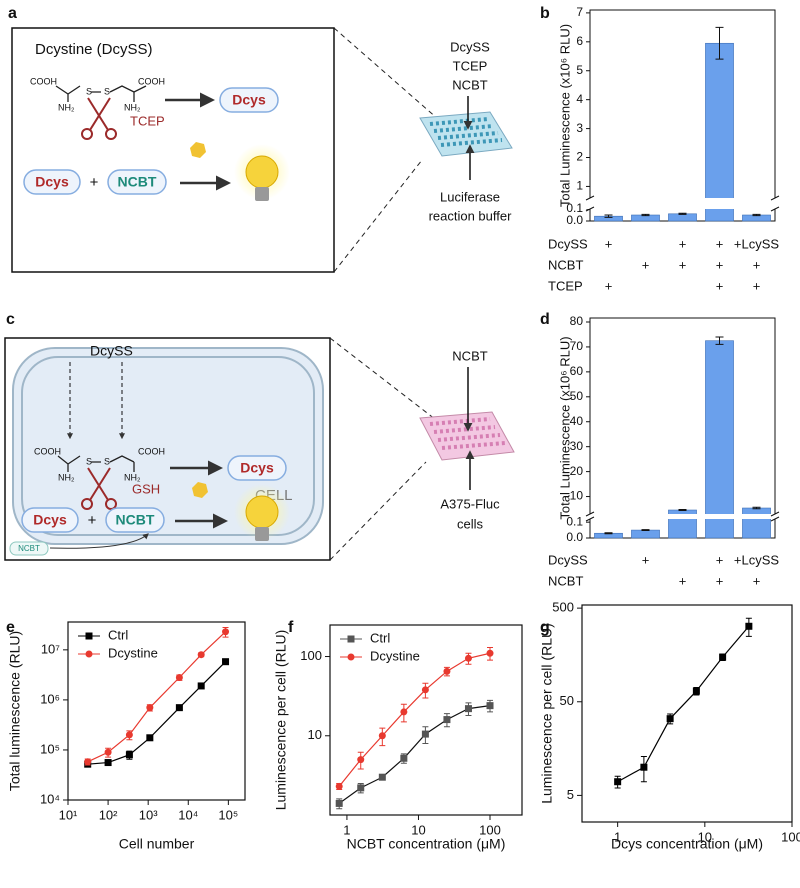 The image size is (800, 888). Describe the element at coordinates (565, 264) in the screenshot. I see `condition-label: NCBT` at that location.